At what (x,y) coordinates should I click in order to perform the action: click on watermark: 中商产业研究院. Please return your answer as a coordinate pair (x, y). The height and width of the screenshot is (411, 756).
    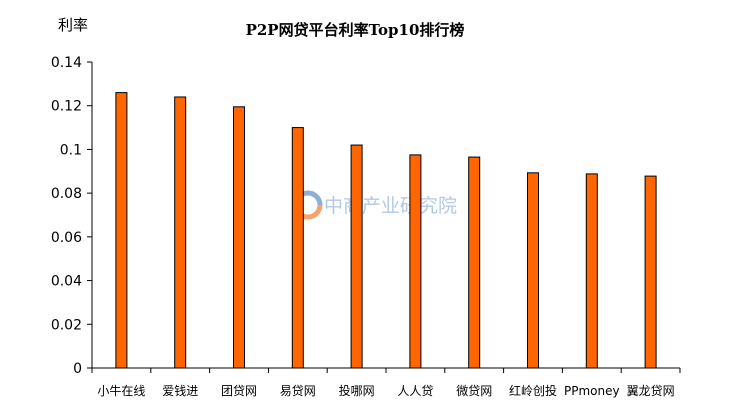
    Looking at the image, I should click on (375, 205).